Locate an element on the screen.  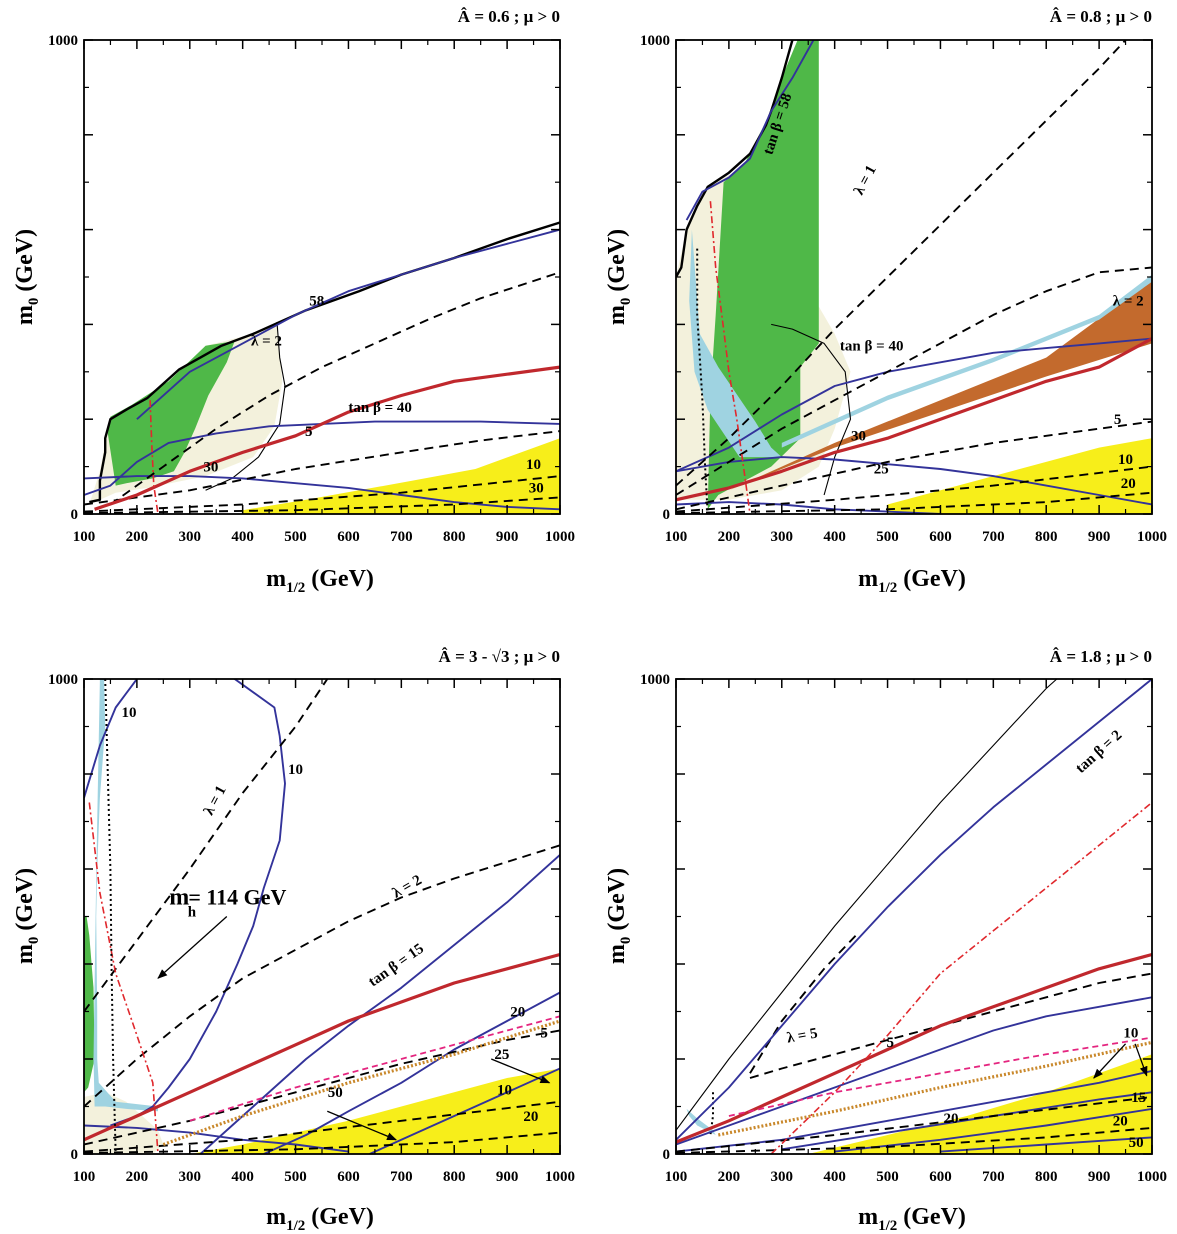
mh-contour-curve is located at coordinates (811, 409).